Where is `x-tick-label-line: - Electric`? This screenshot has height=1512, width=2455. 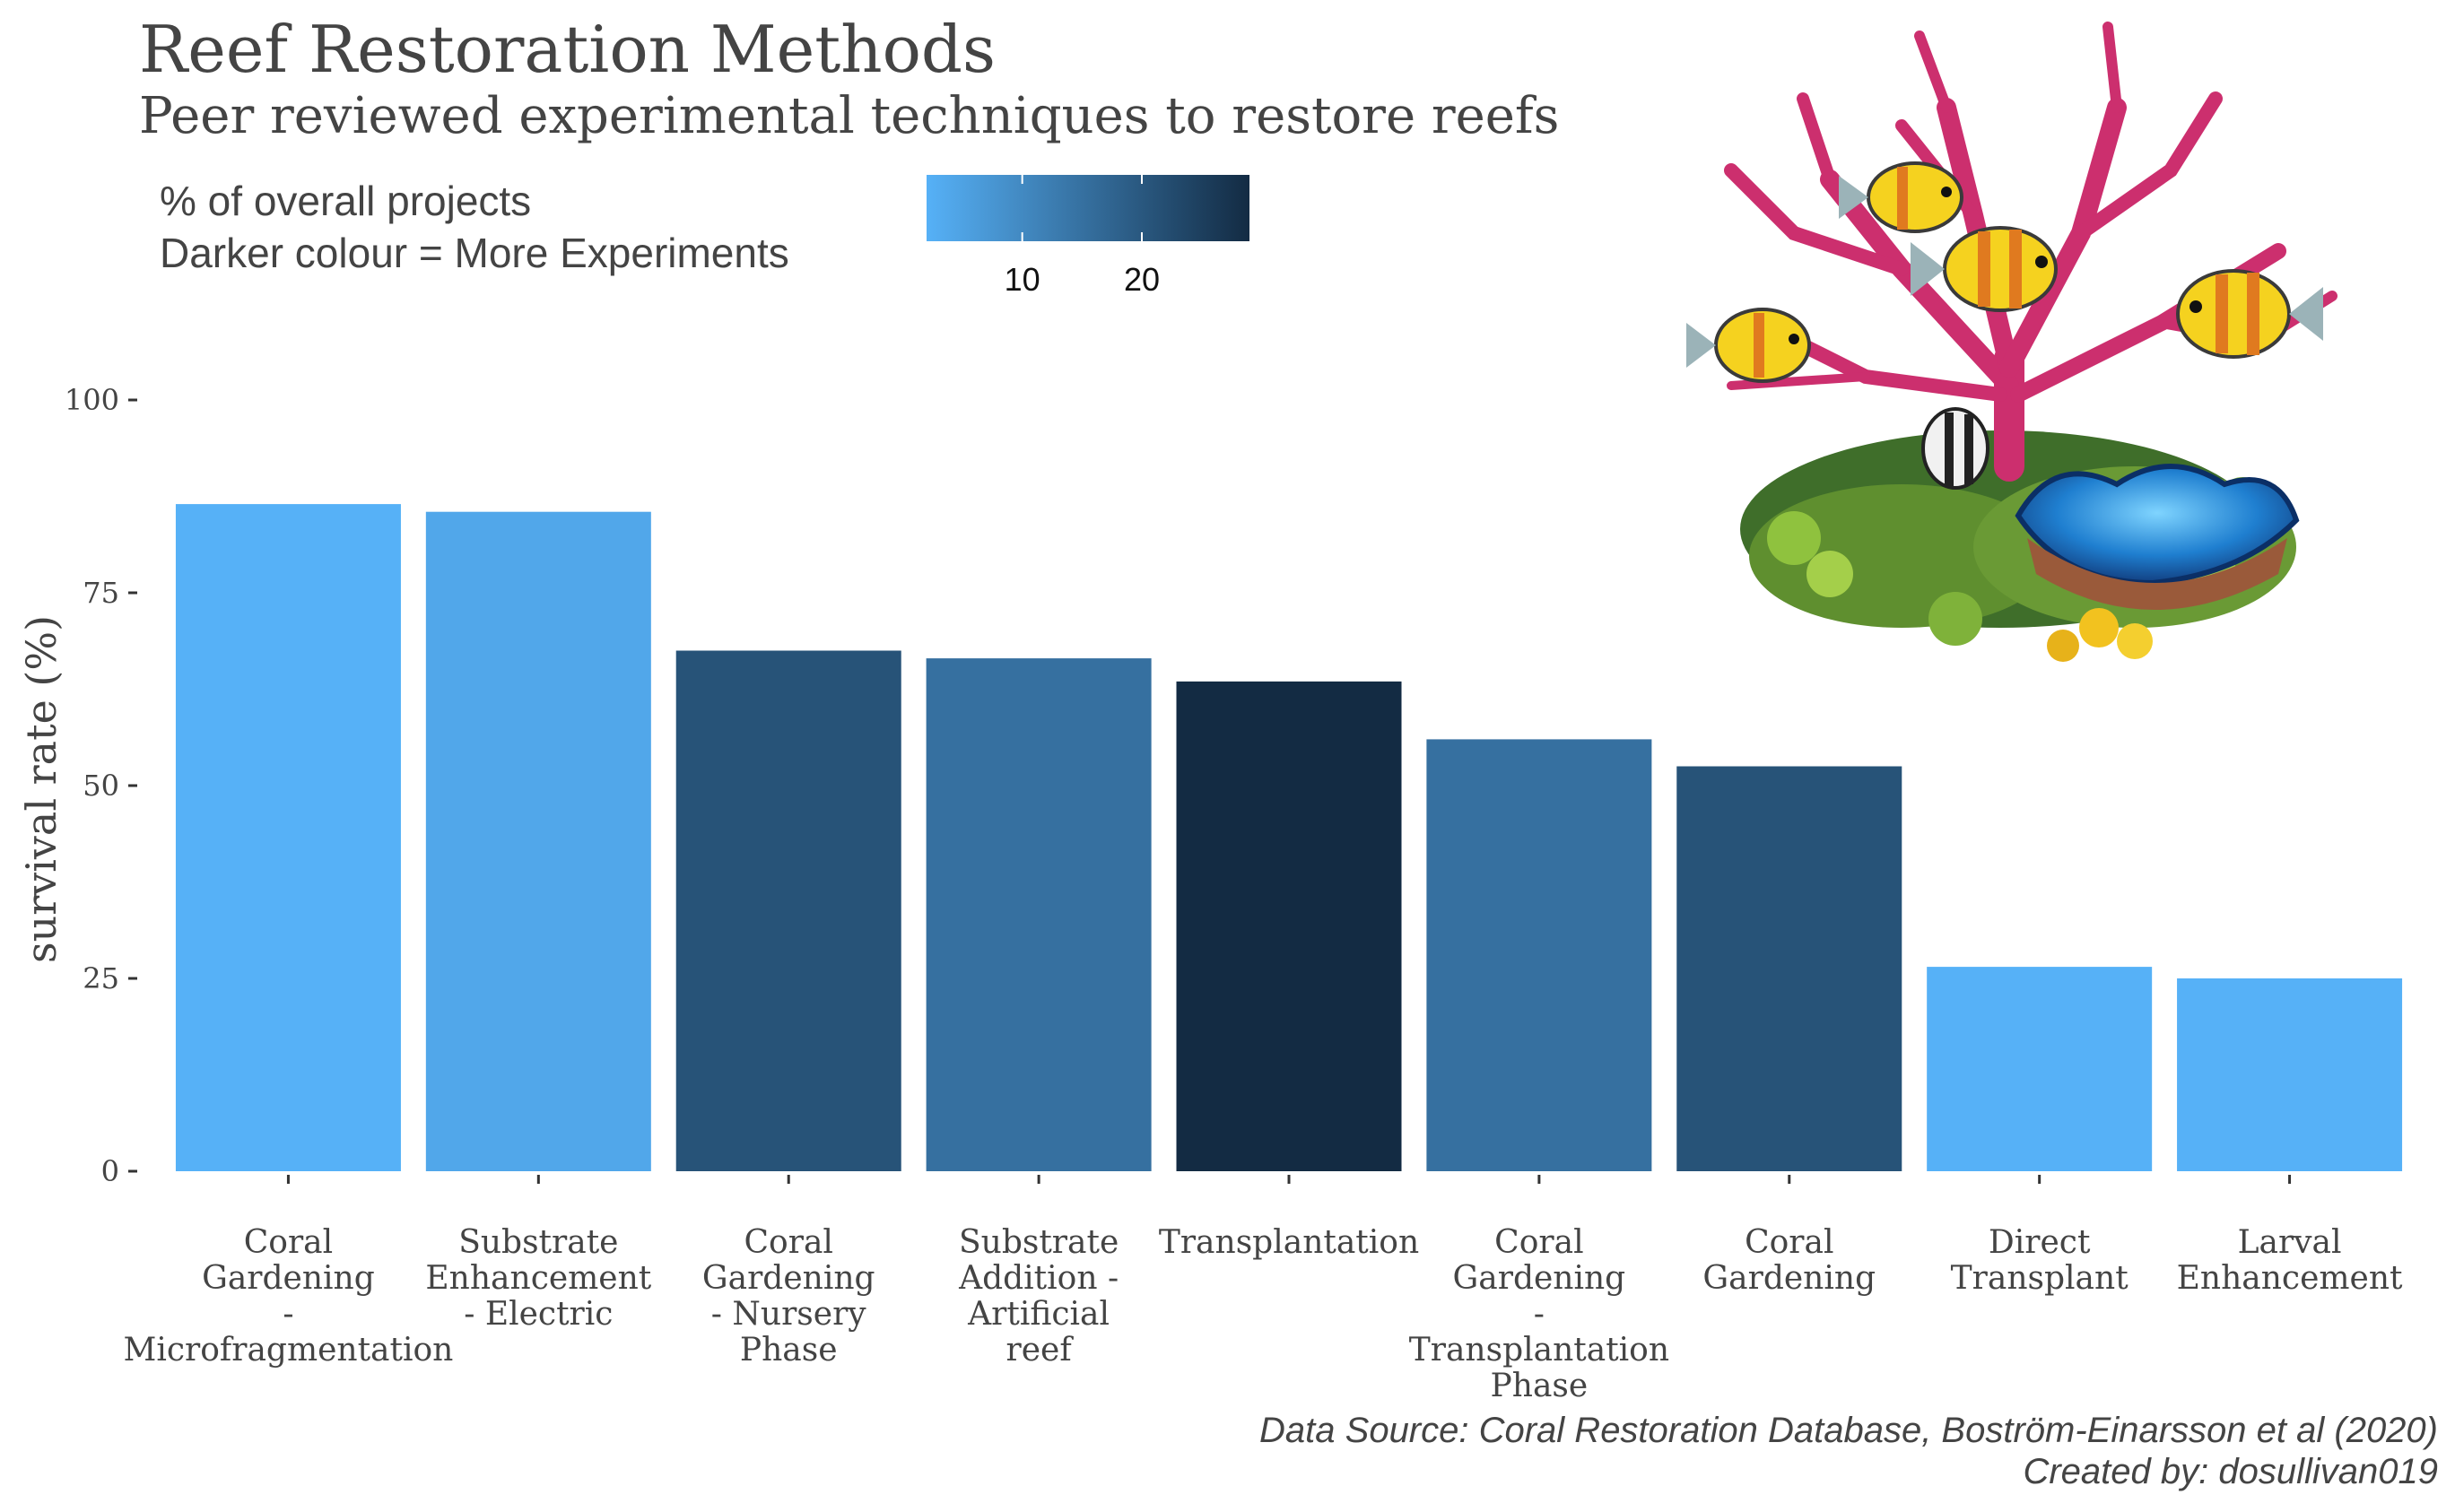 x-tick-label-line: - Electric is located at coordinates (538, 1315).